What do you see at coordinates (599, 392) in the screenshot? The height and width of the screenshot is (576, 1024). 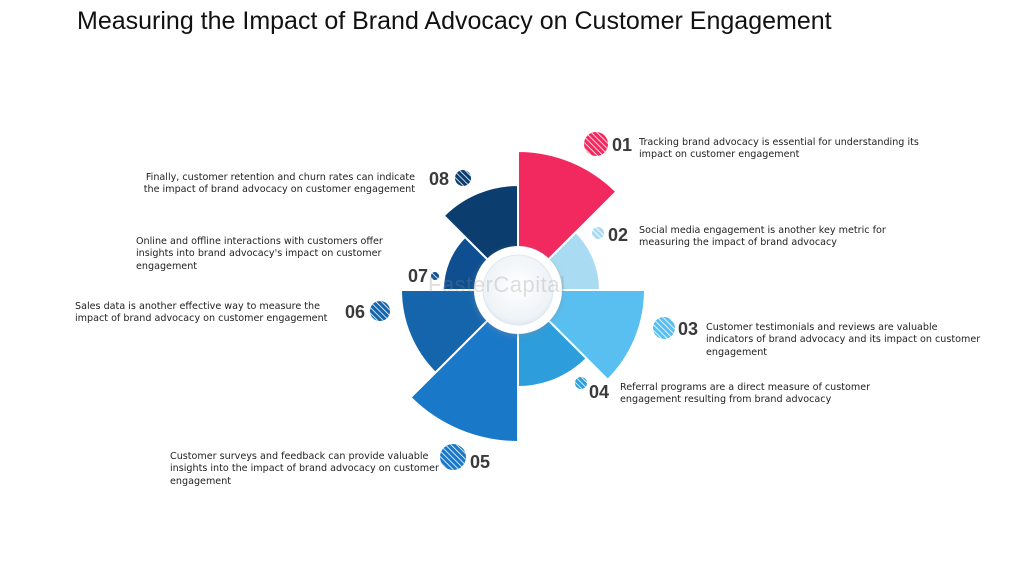 I see `step-number-04: 04` at bounding box center [599, 392].